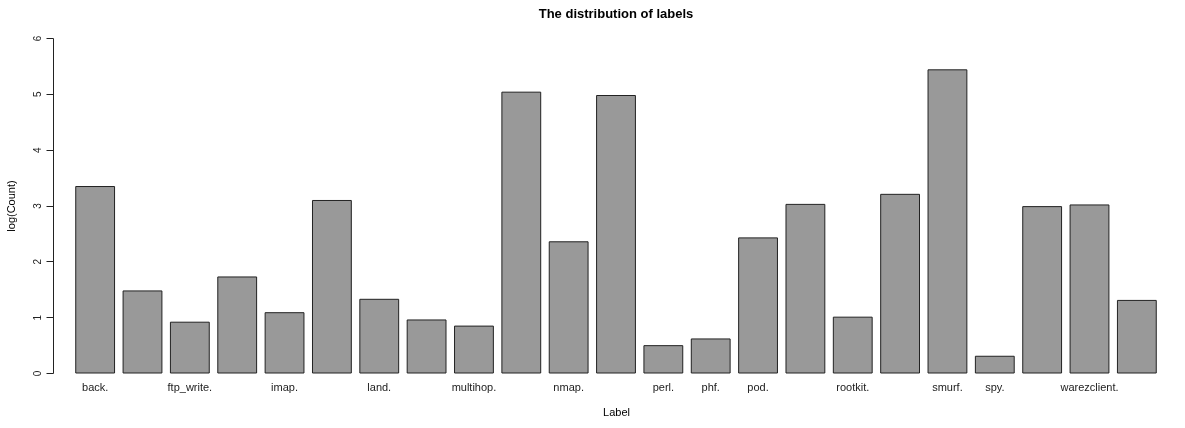 The image size is (1185, 428). What do you see at coordinates (1089, 386) in the screenshot?
I see `x-tick-label: warezclient.` at bounding box center [1089, 386].